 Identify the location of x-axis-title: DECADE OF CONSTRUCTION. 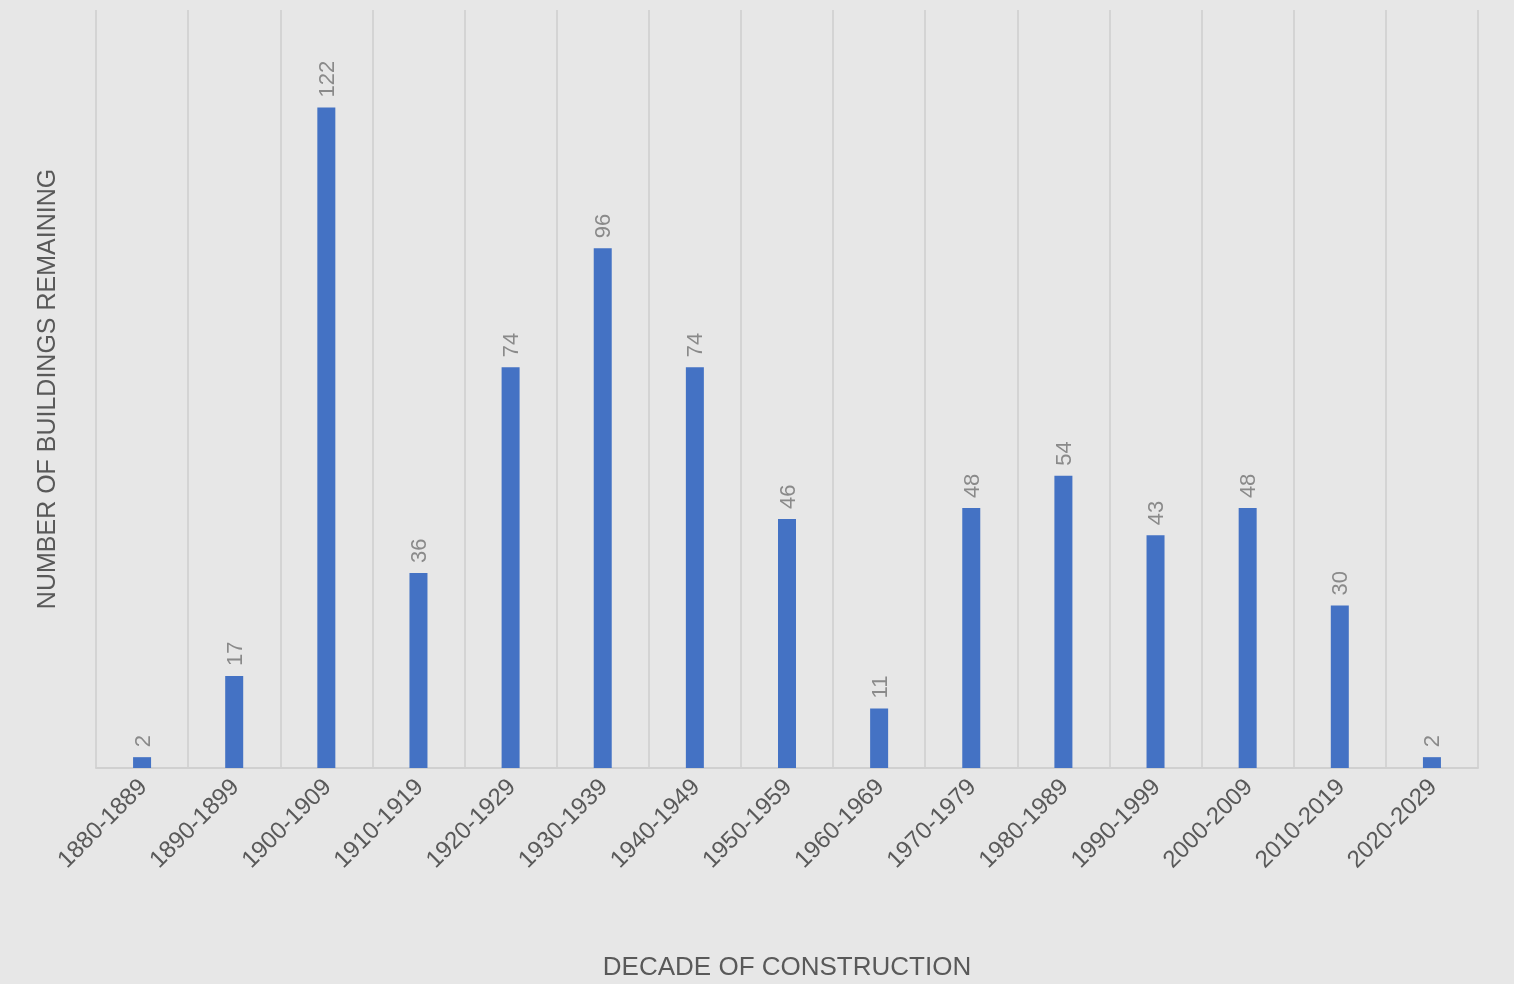
(787, 966).